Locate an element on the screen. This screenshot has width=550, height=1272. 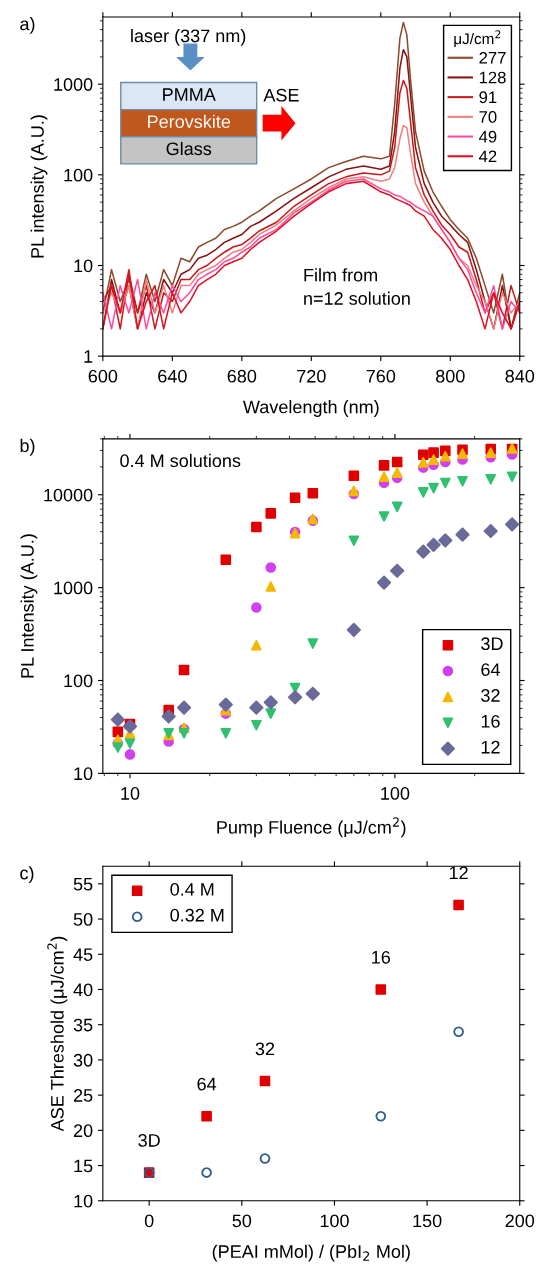
y-tick-label: 35 is located at coordinates (83, 1025).